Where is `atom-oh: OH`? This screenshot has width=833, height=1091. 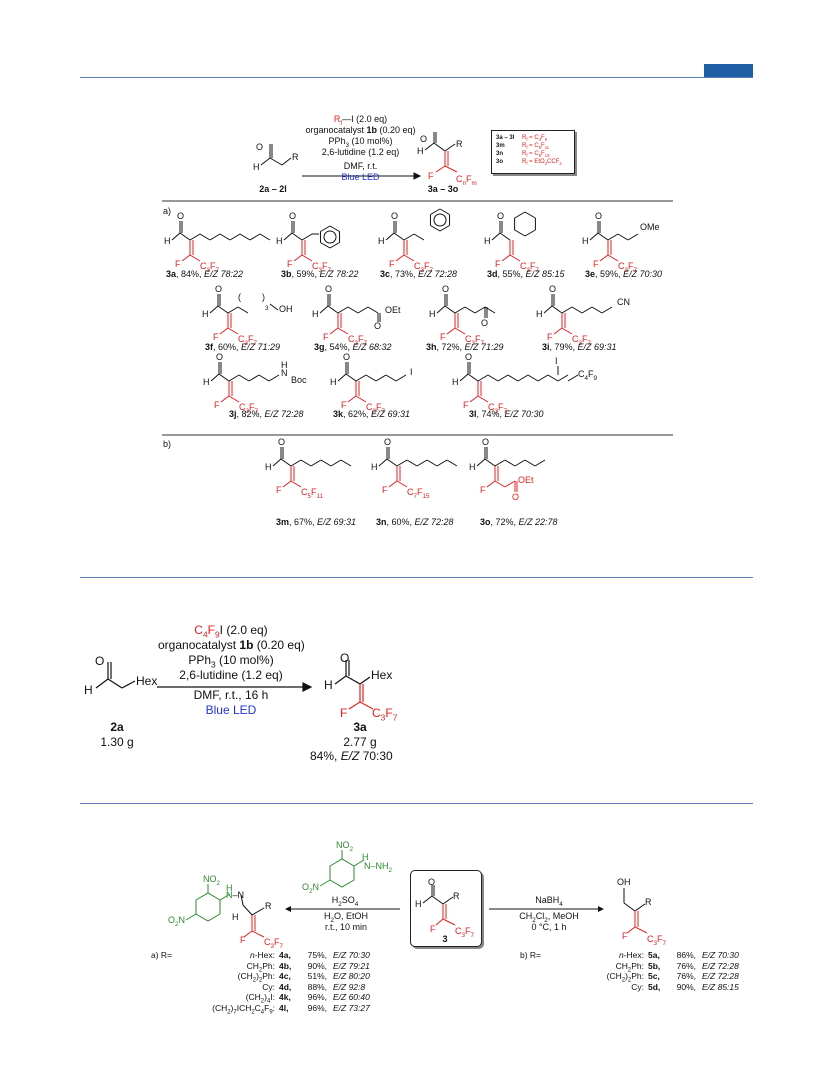 atom-oh: OH is located at coordinates (286, 309).